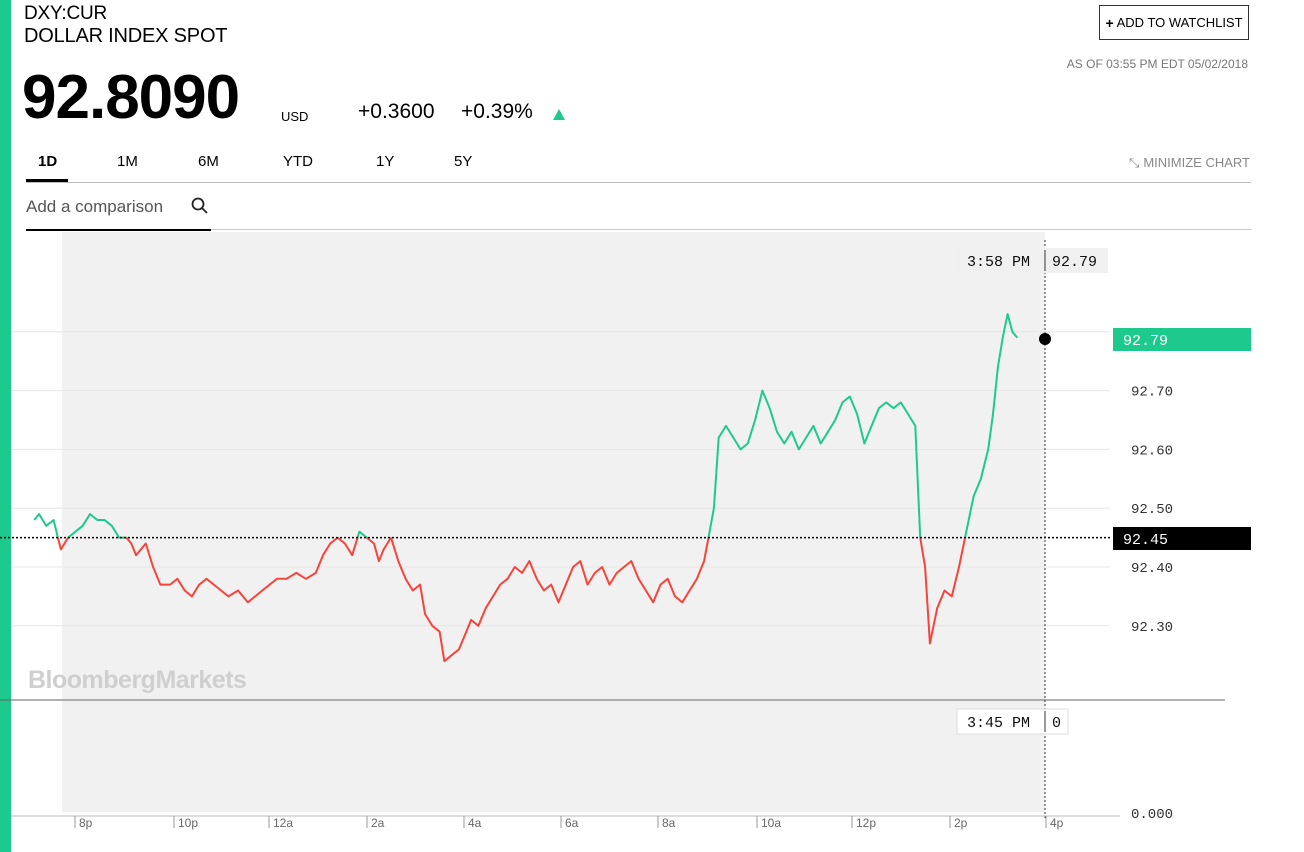 The height and width of the screenshot is (852, 1304). I want to click on x-tick-label: 4a, so click(475, 823).